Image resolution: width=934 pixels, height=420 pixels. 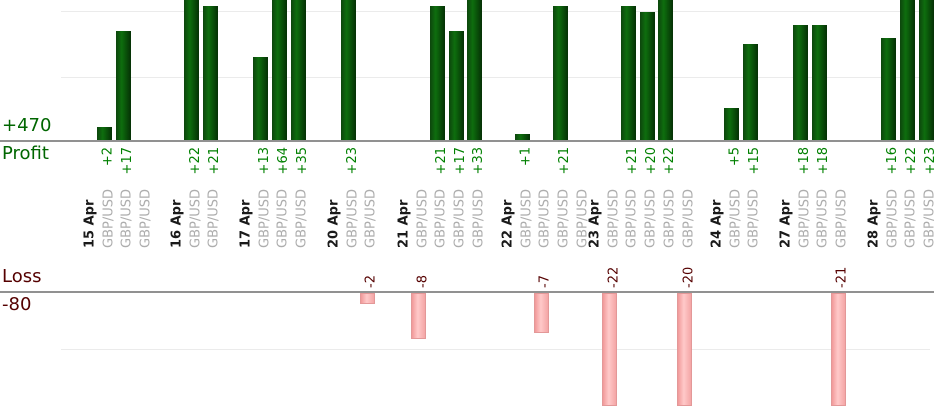 I want to click on loss-value-label: -8, so click(x=422, y=281).